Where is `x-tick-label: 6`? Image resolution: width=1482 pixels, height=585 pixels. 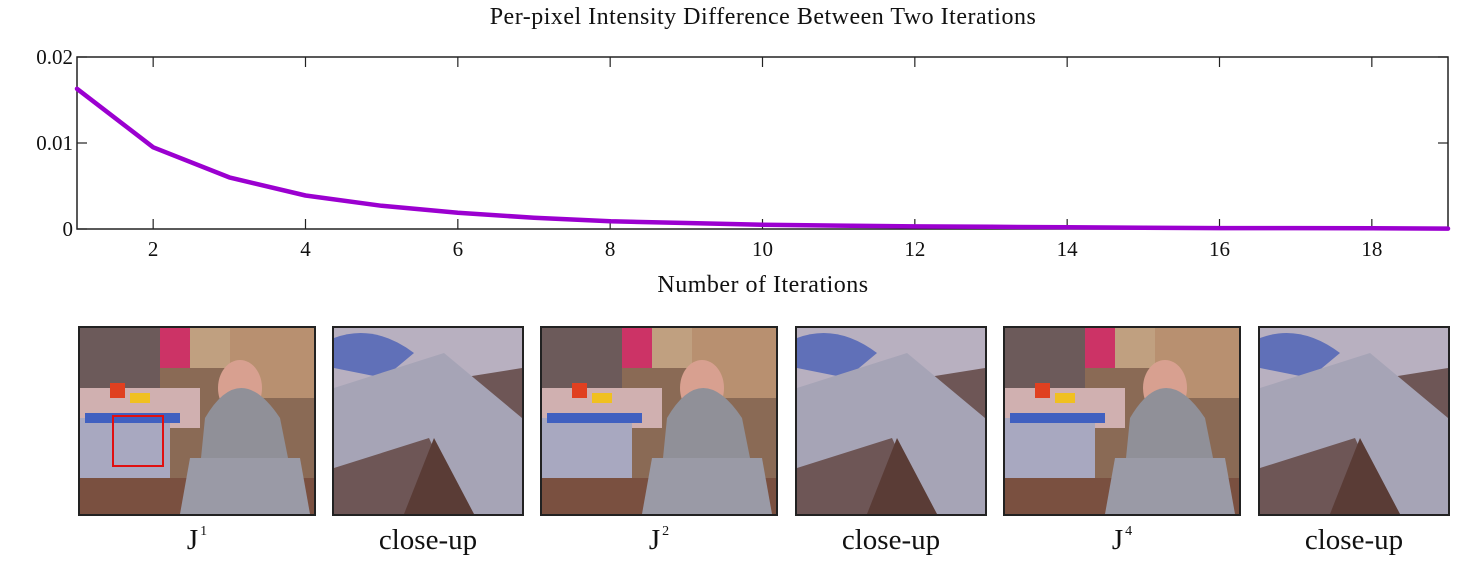 x-tick-label: 6 is located at coordinates (458, 249).